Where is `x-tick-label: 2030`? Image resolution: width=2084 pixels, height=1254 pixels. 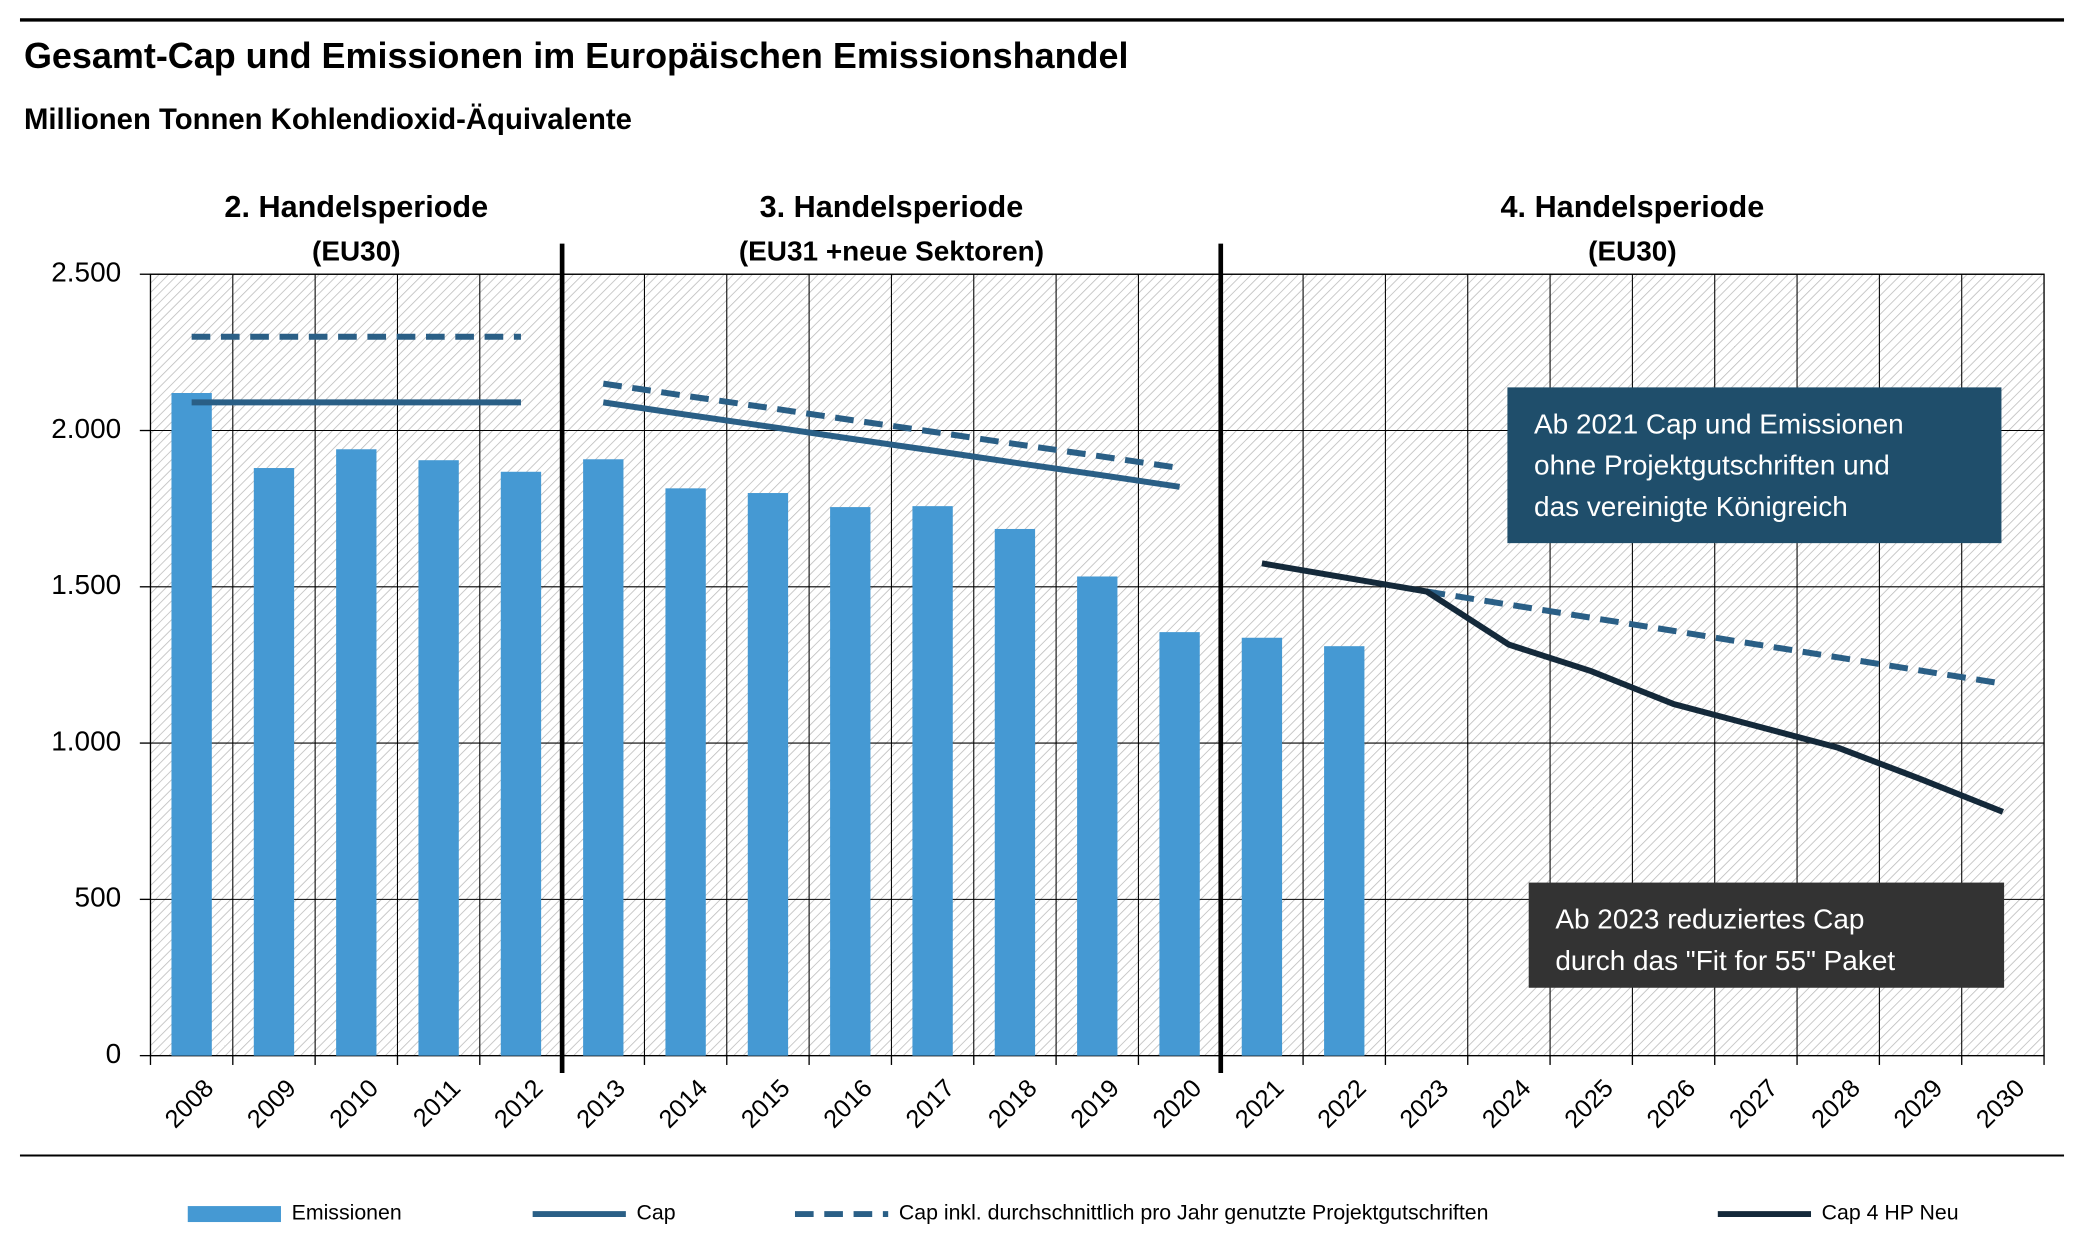
x-tick-label: 2030 is located at coordinates (2001, 1104).